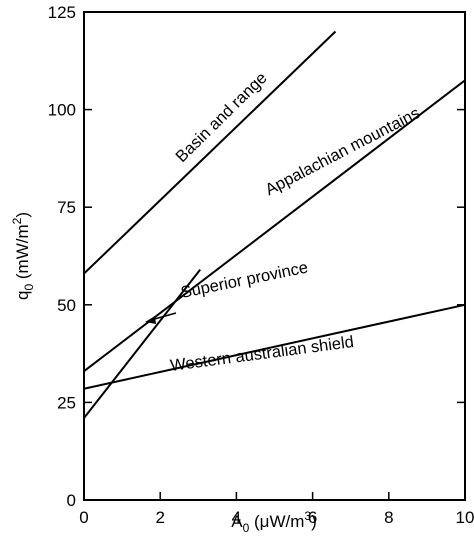  Describe the element at coordinates (221, 117) in the screenshot. I see `series-label: Basin and range` at that location.